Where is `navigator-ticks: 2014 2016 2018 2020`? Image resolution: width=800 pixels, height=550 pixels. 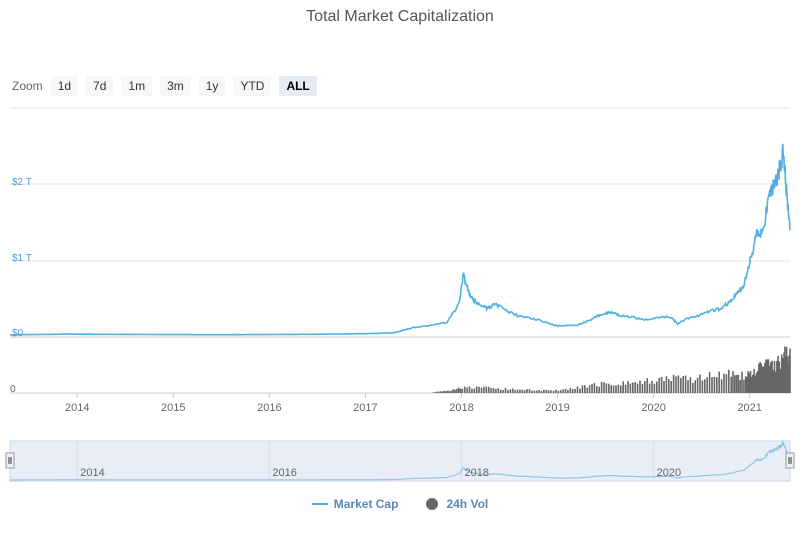
navigator-ticks: 2014 2016 2018 2020 is located at coordinates (380, 473).